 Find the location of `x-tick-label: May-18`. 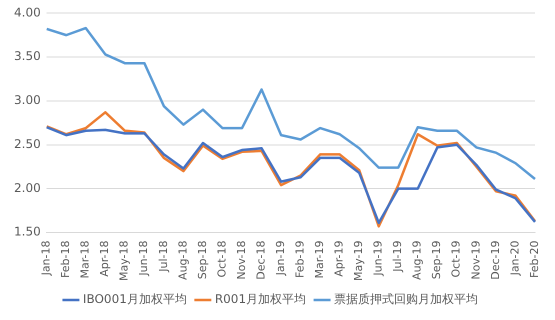

x-tick-label: May-18 is located at coordinates (124, 260).